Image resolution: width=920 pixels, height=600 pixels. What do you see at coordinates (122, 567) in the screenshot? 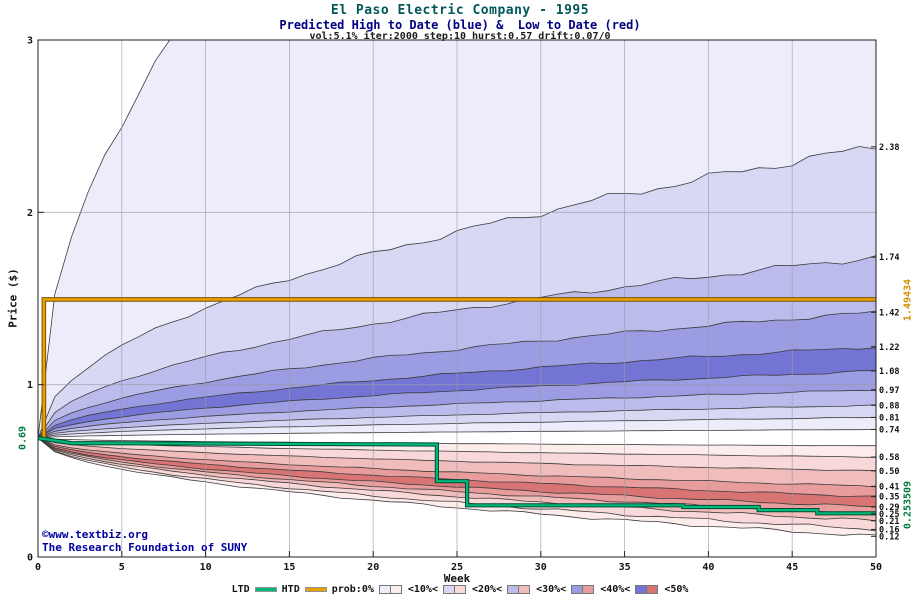
I see `x-tick-label: 5` at bounding box center [122, 567].